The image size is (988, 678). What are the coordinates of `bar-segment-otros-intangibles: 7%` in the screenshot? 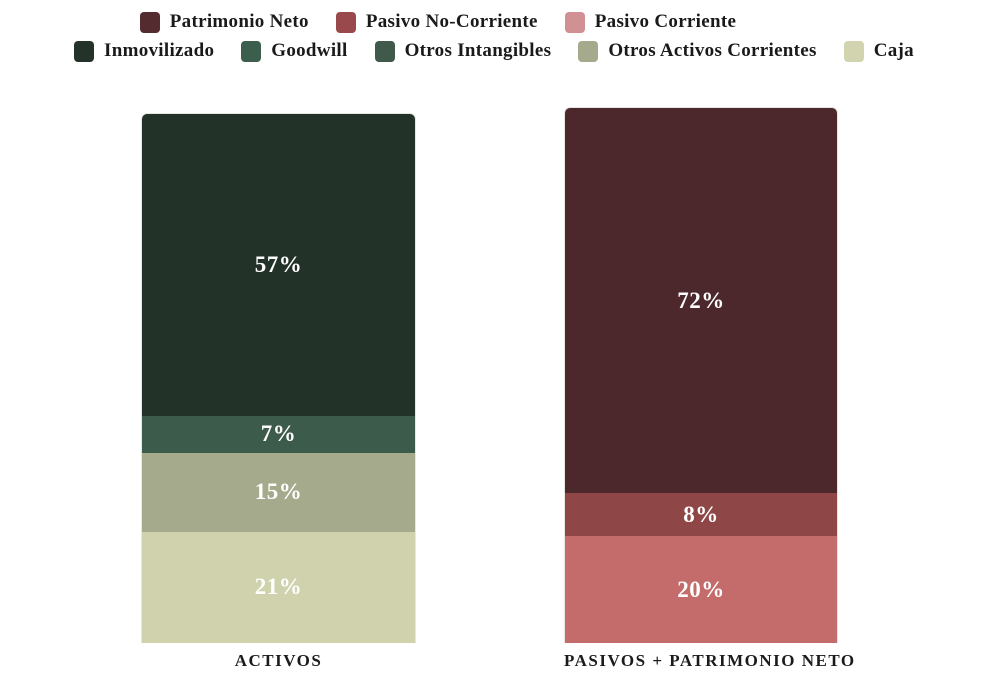 It's located at (278, 434).